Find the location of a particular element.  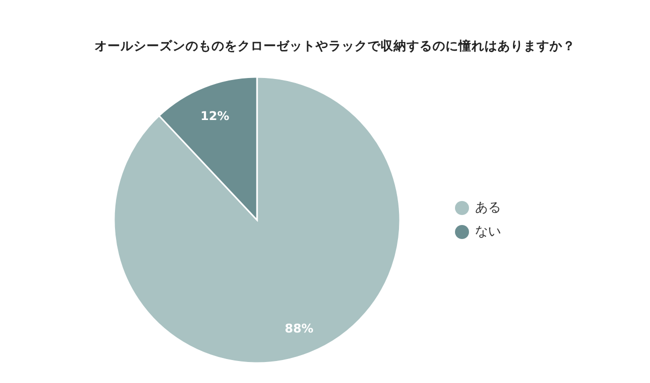

legend-label: ない is located at coordinates (488, 232).